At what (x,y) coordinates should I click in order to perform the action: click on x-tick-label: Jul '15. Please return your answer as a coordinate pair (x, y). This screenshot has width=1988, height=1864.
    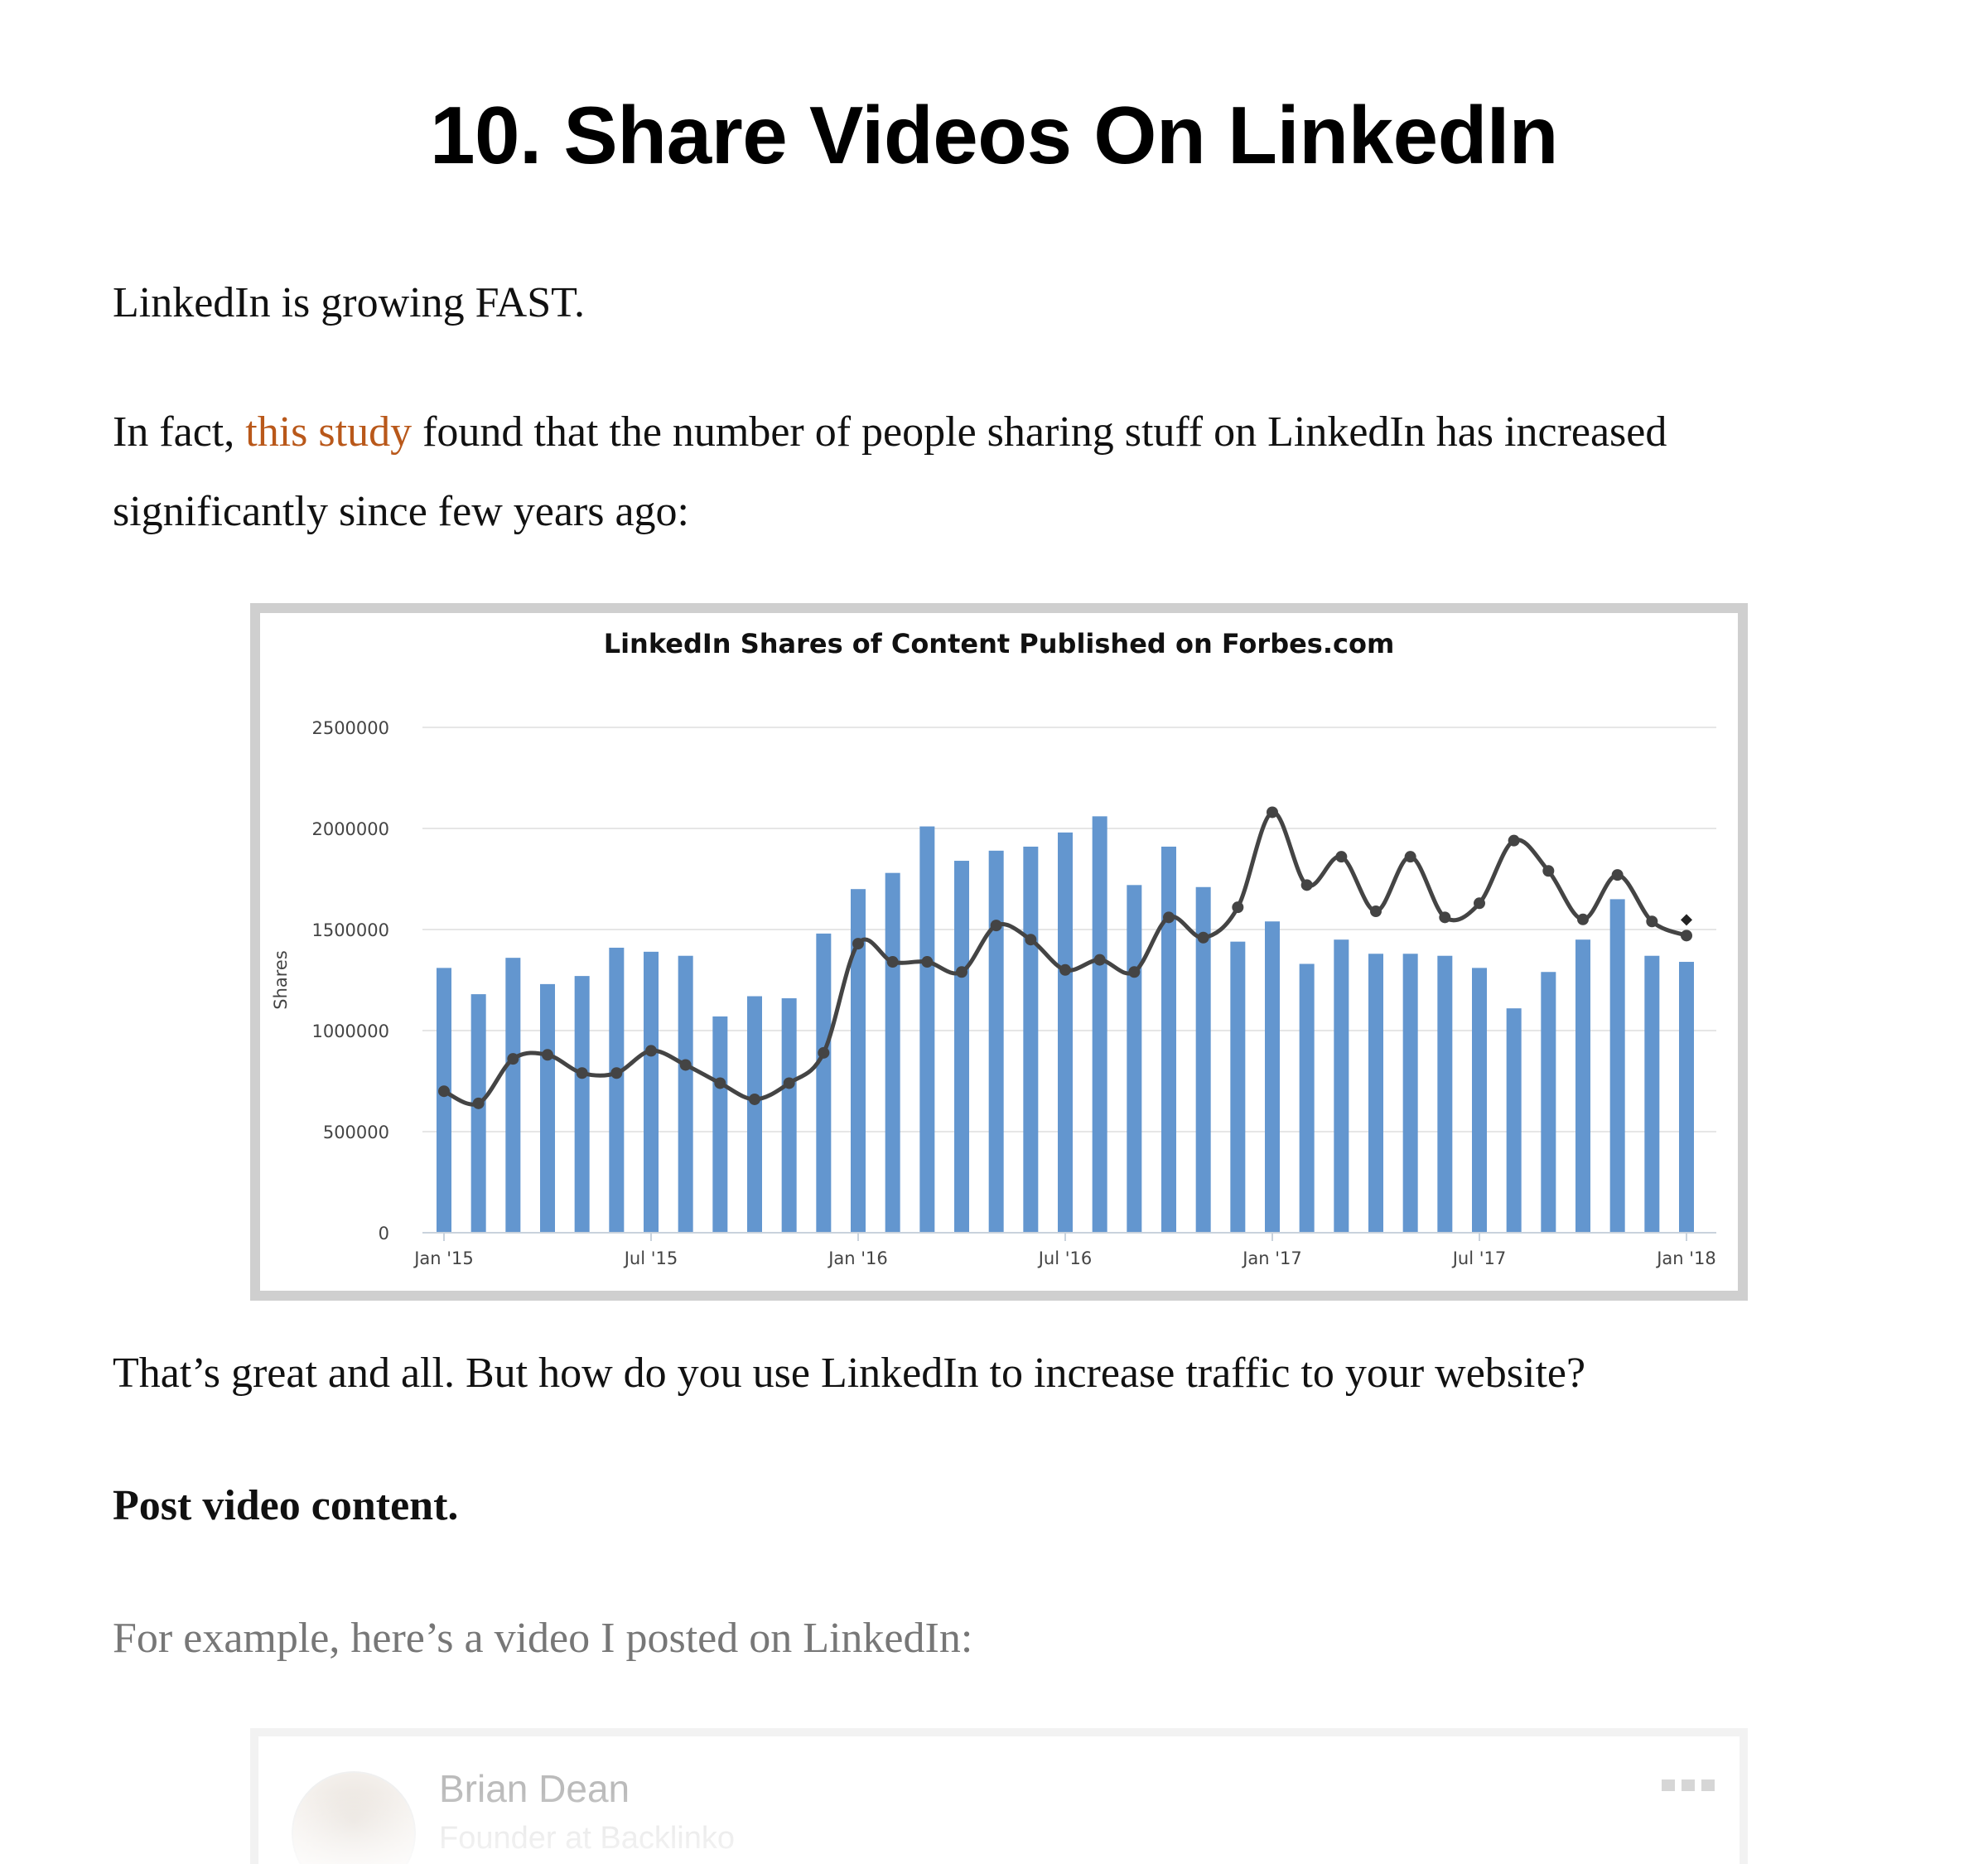
    Looking at the image, I should click on (650, 1258).